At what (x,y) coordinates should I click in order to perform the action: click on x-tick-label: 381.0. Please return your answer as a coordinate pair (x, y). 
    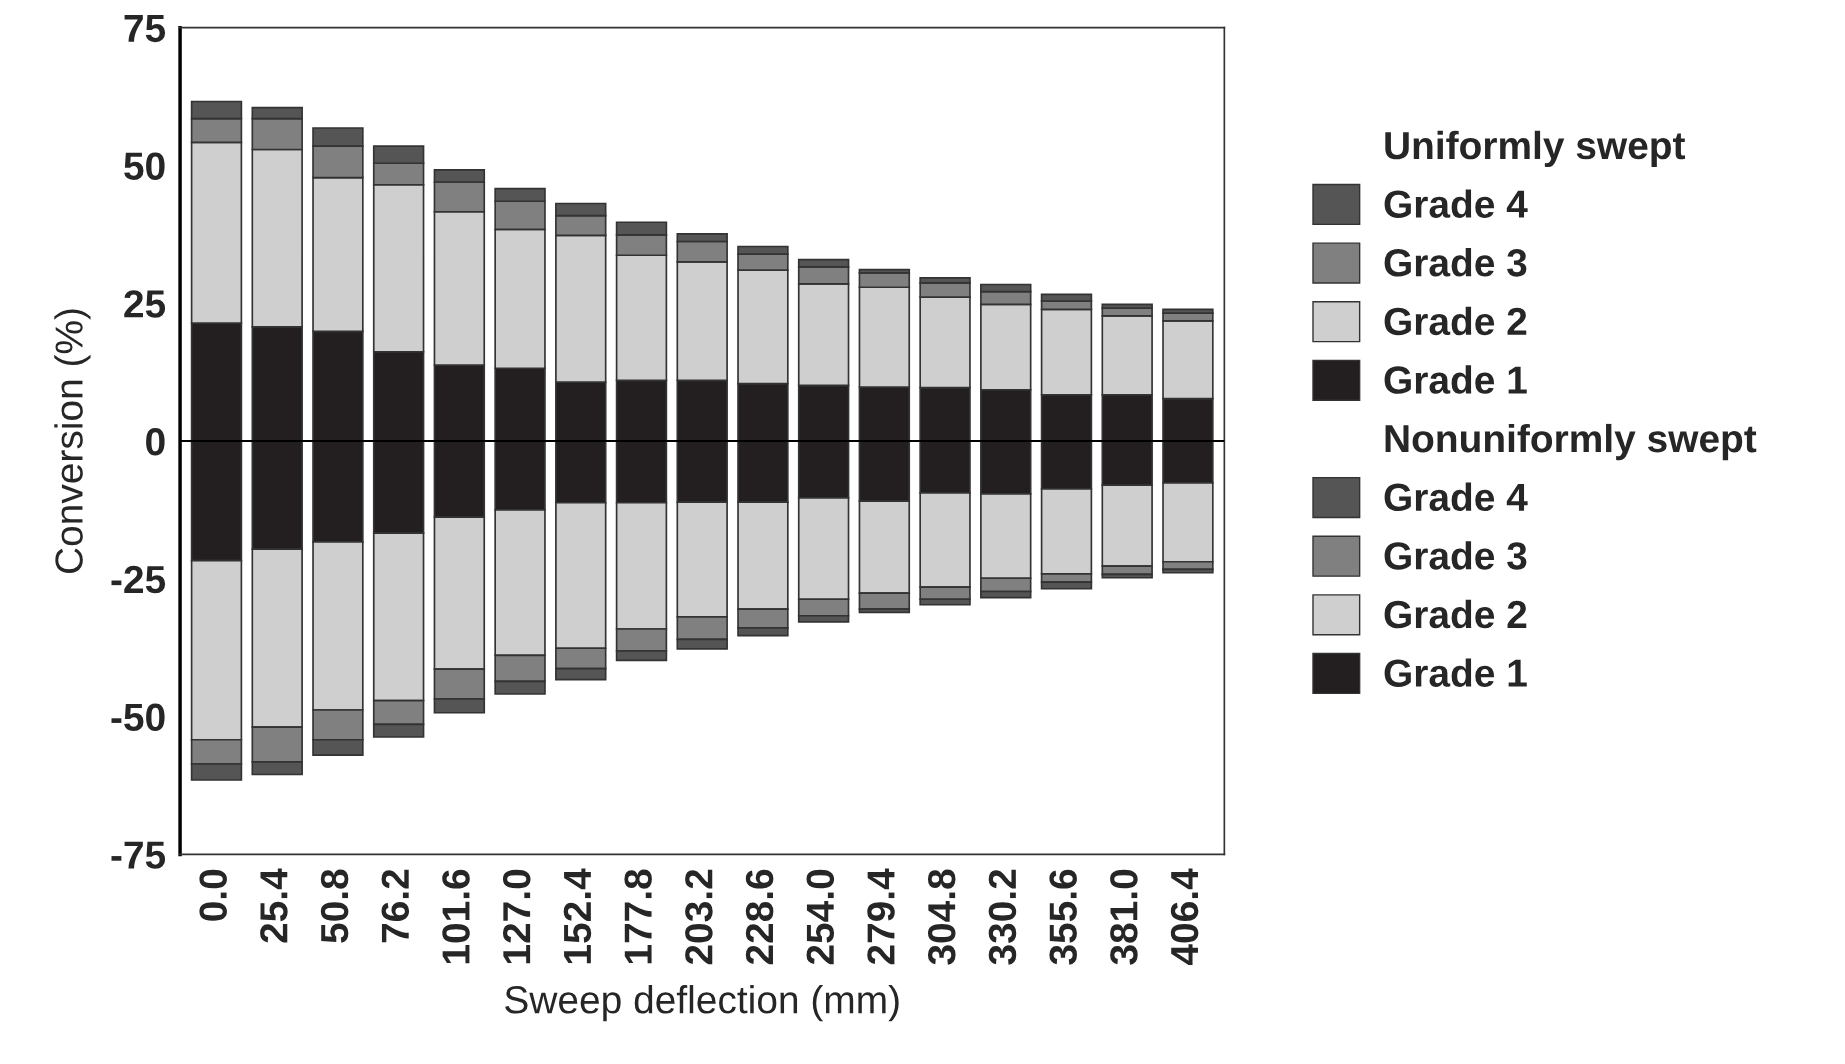
    Looking at the image, I should click on (1124, 917).